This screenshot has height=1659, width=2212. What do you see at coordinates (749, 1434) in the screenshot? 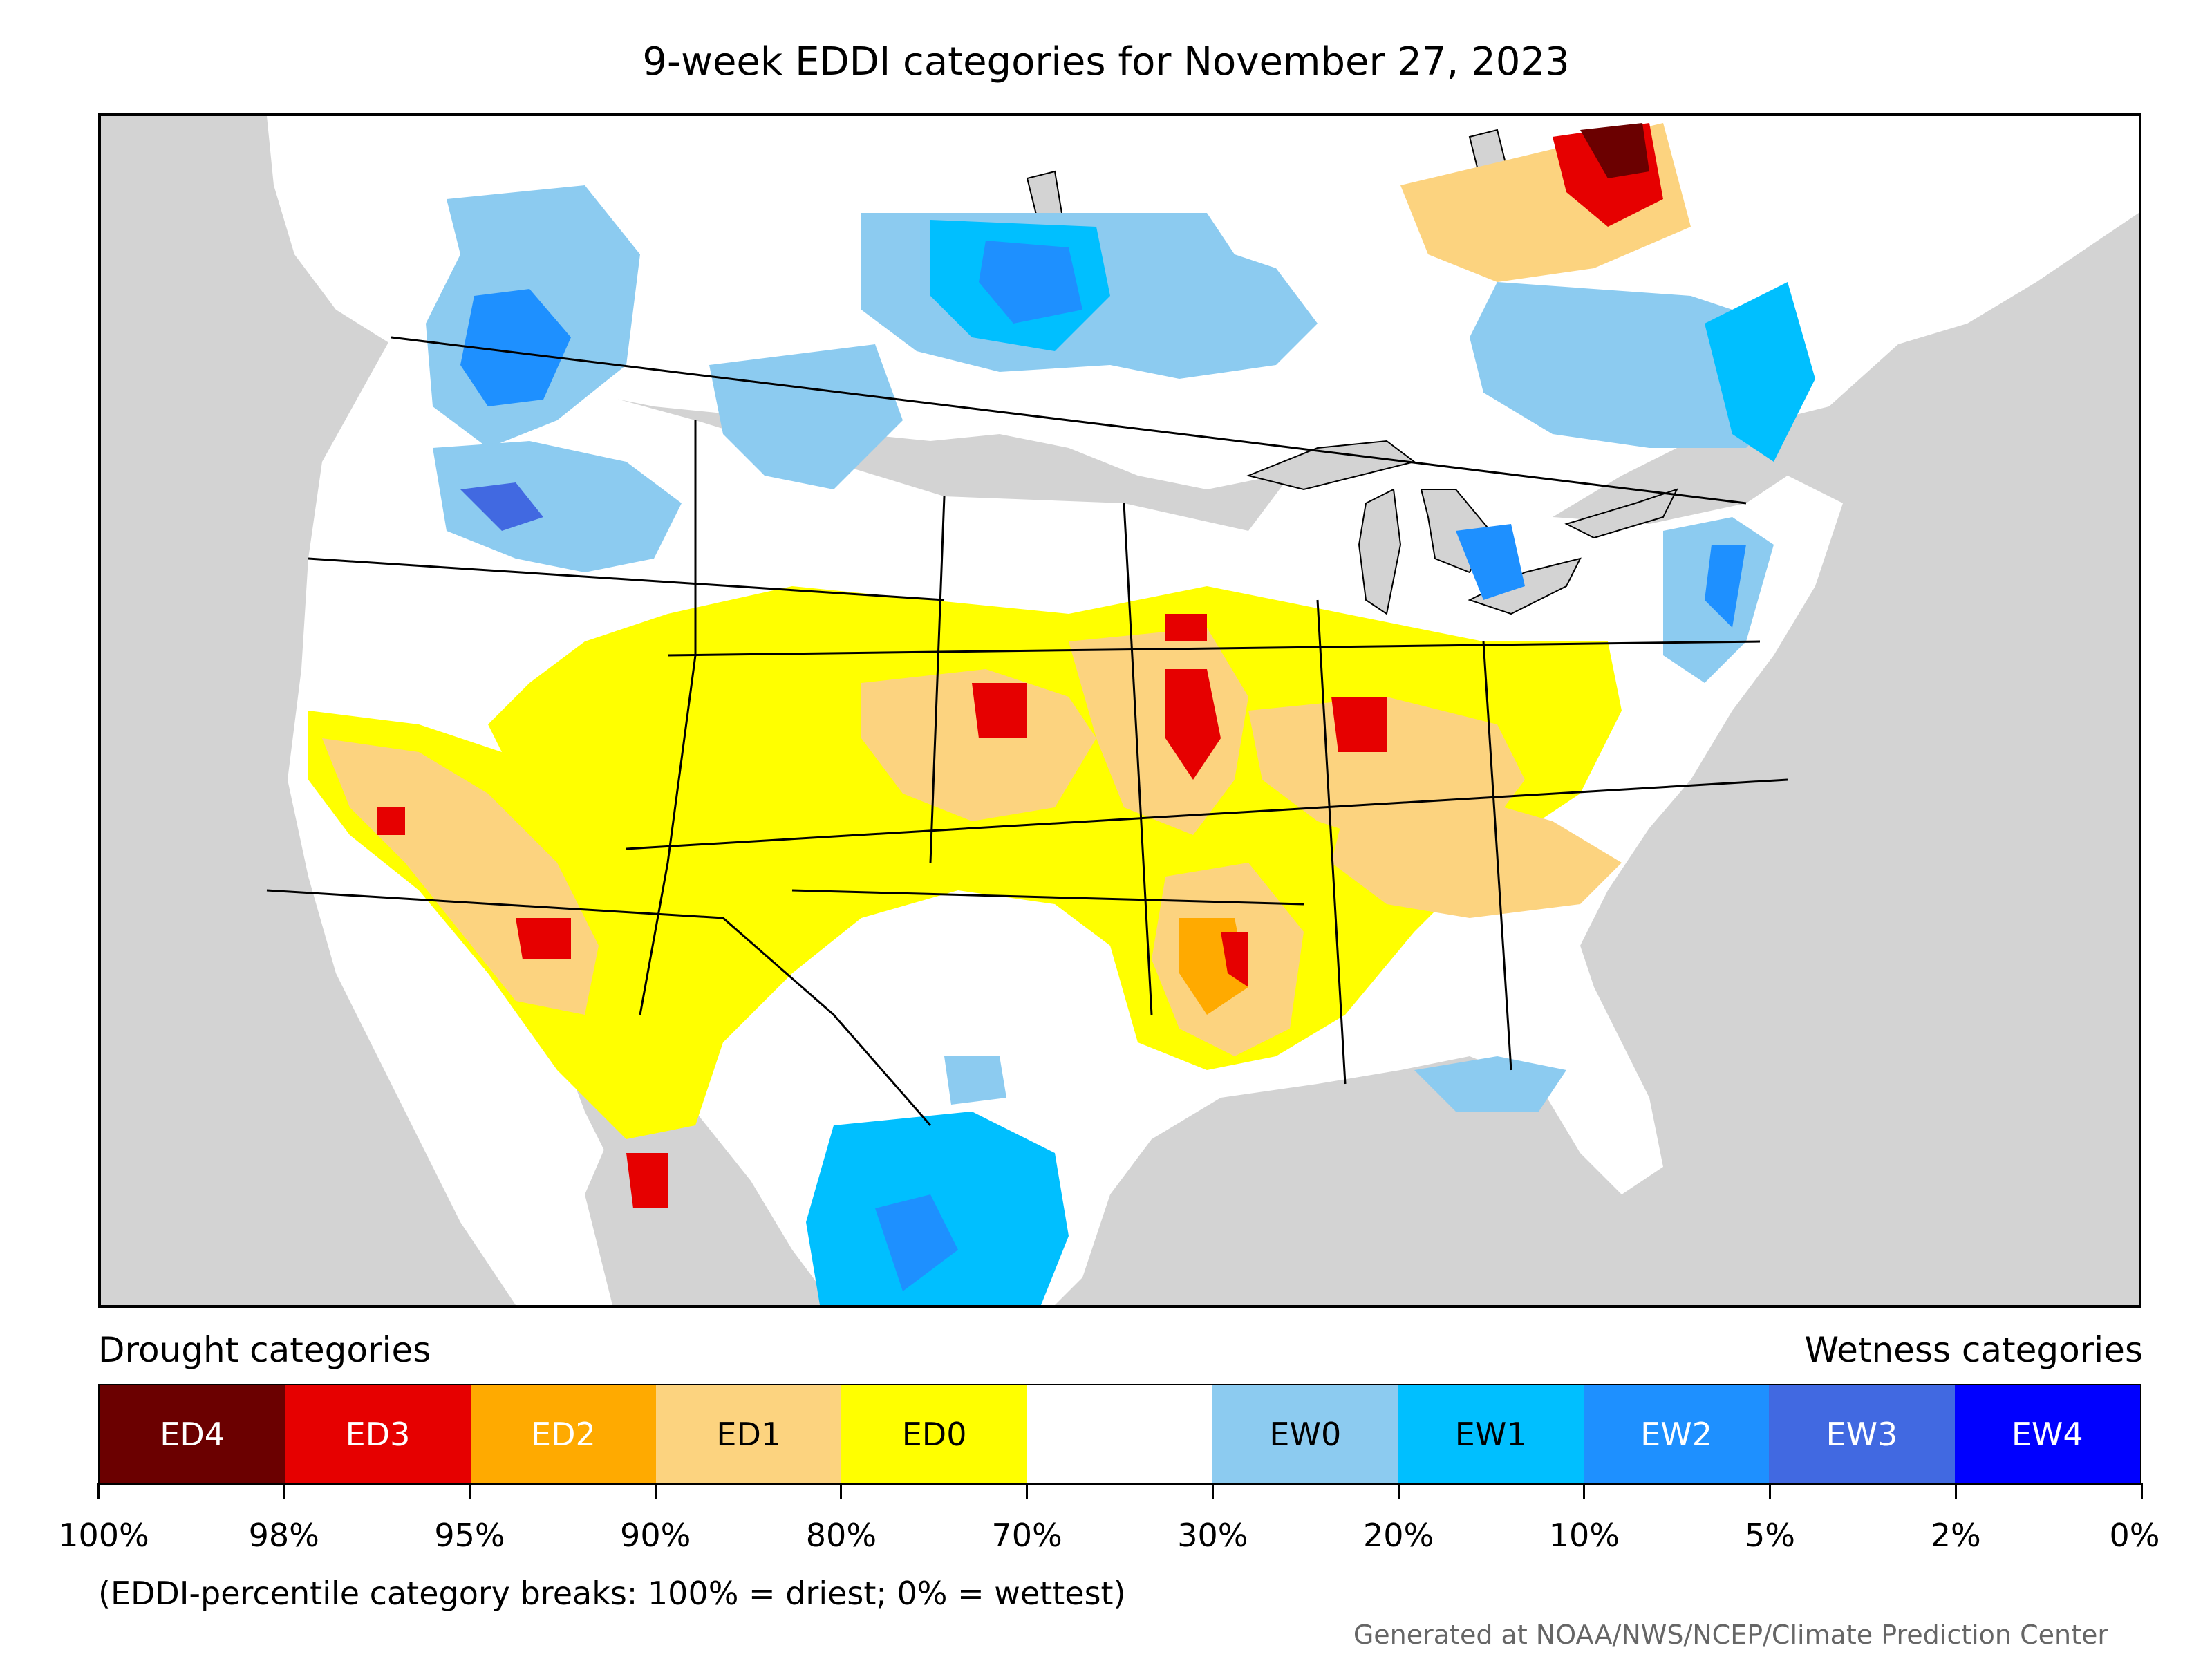
I see `legend-segment-ed1: ED1` at bounding box center [749, 1434].